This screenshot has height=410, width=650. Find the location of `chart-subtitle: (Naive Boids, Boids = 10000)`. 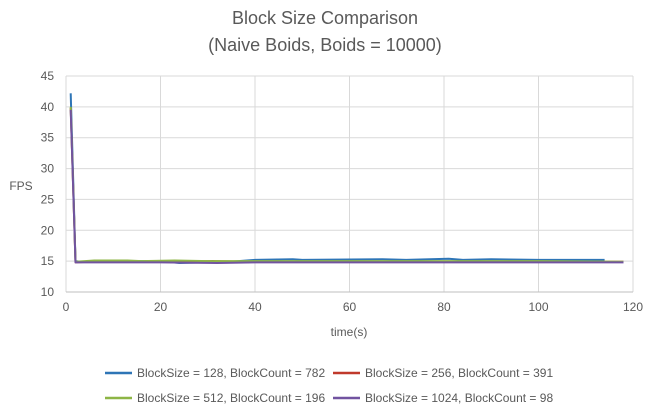

chart-subtitle: (Naive Boids, Boids = 10000) is located at coordinates (325, 45).